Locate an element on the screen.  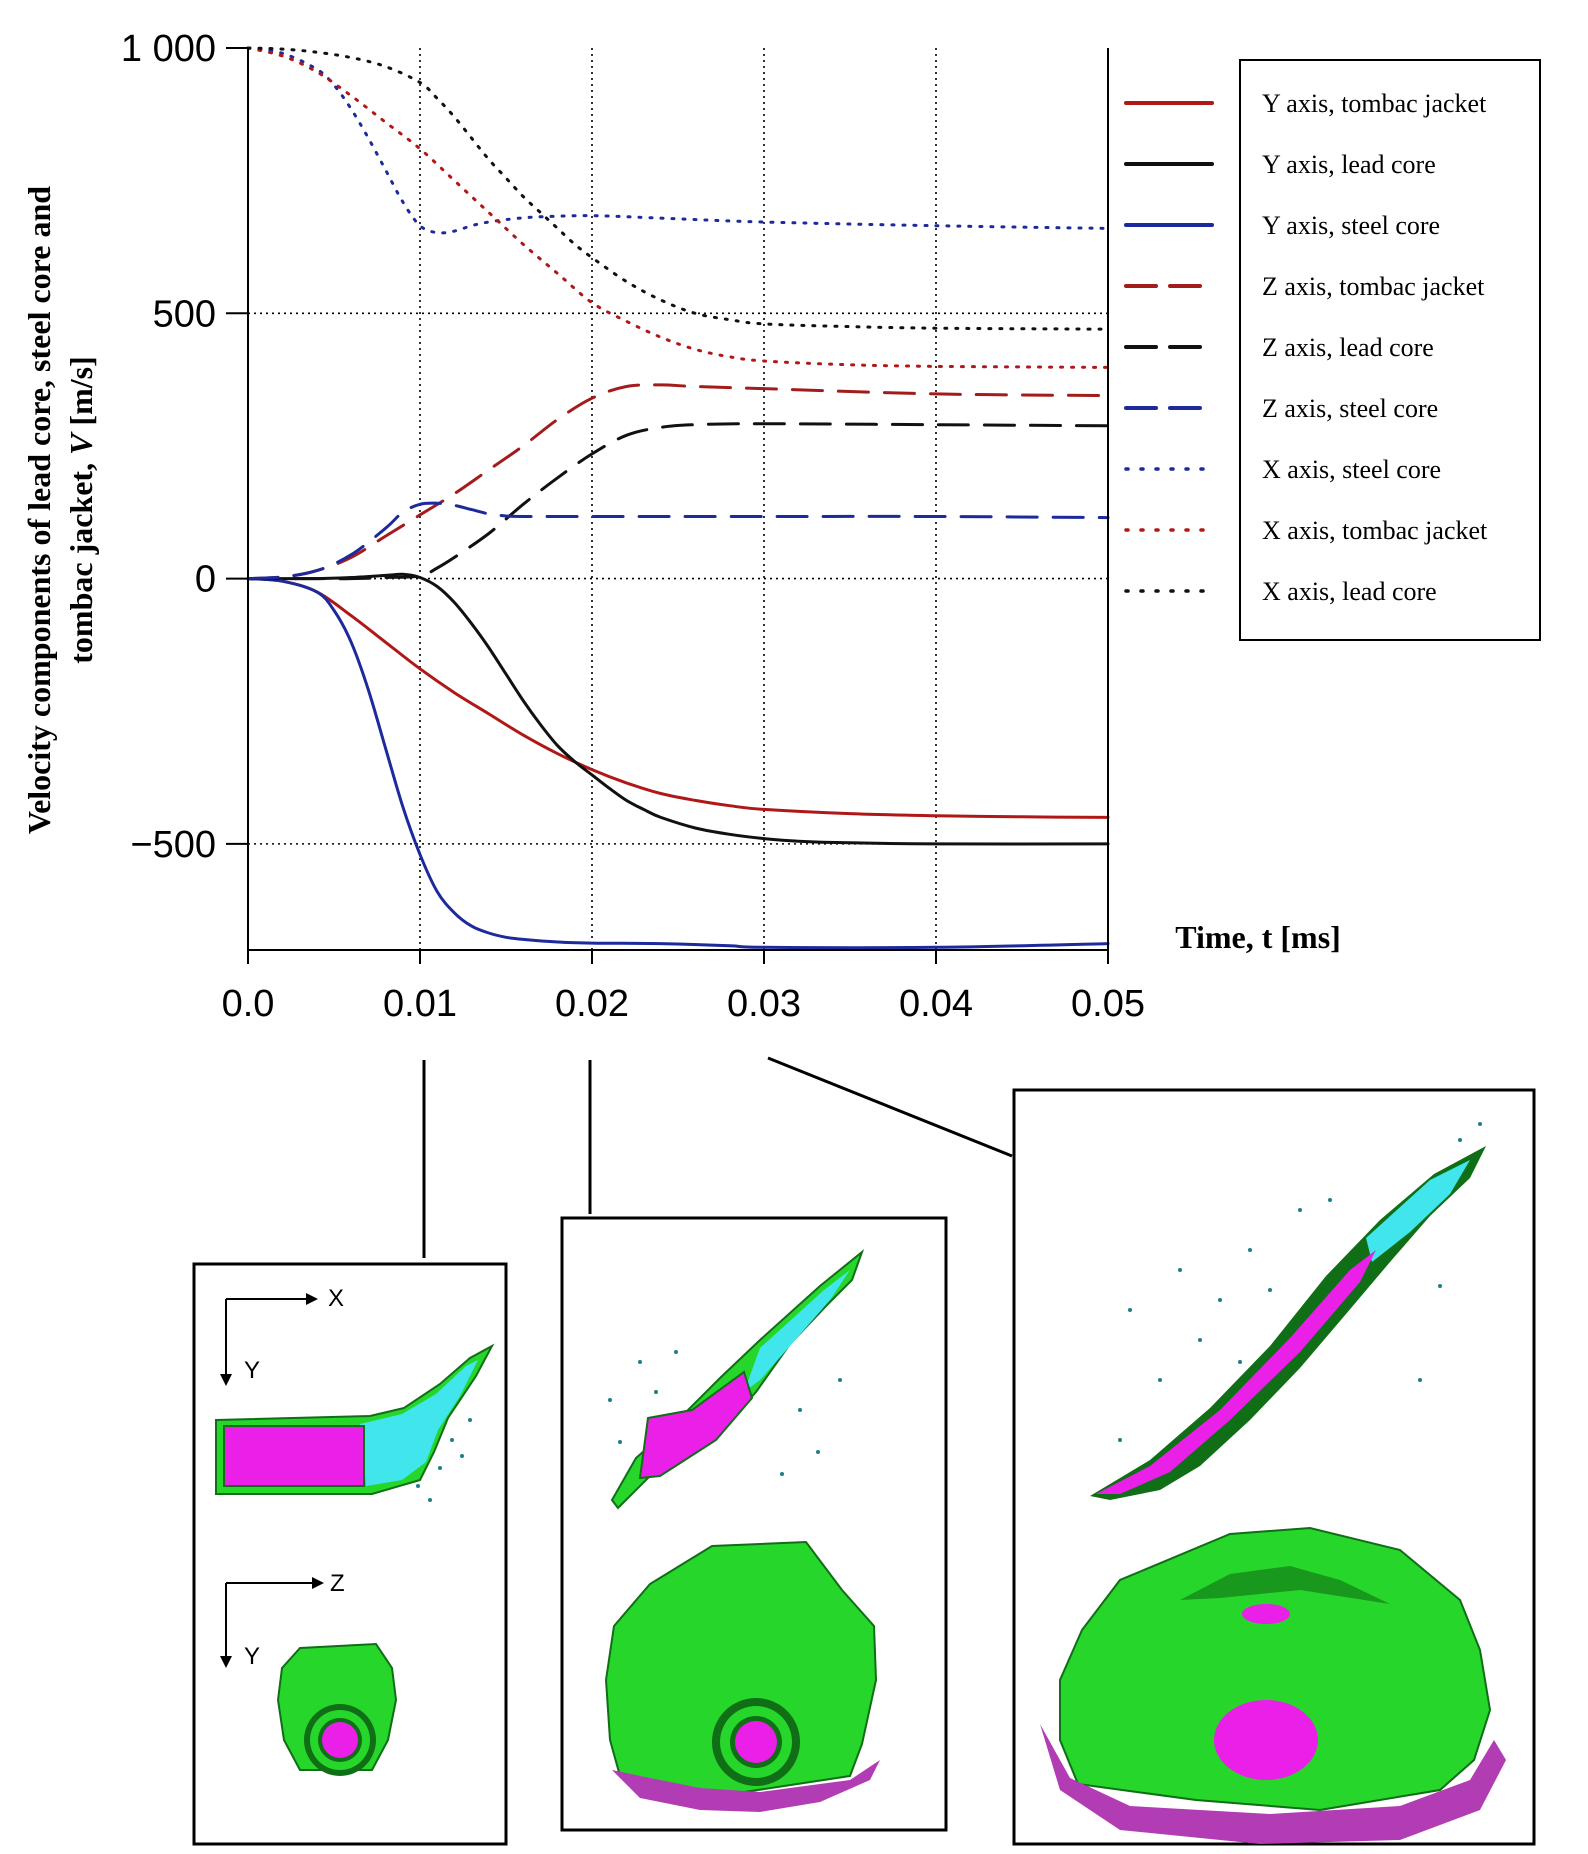
inset-connectors is located at coordinates (717, 1157).